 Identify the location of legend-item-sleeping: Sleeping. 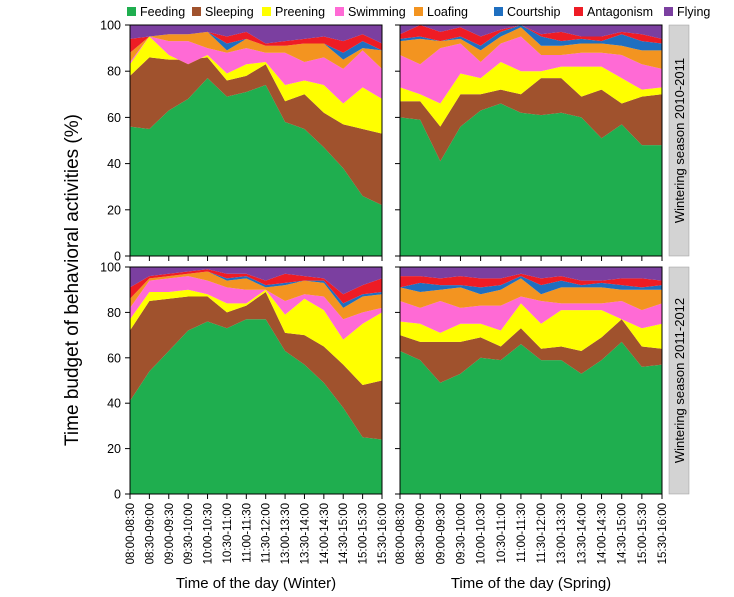
(223, 12).